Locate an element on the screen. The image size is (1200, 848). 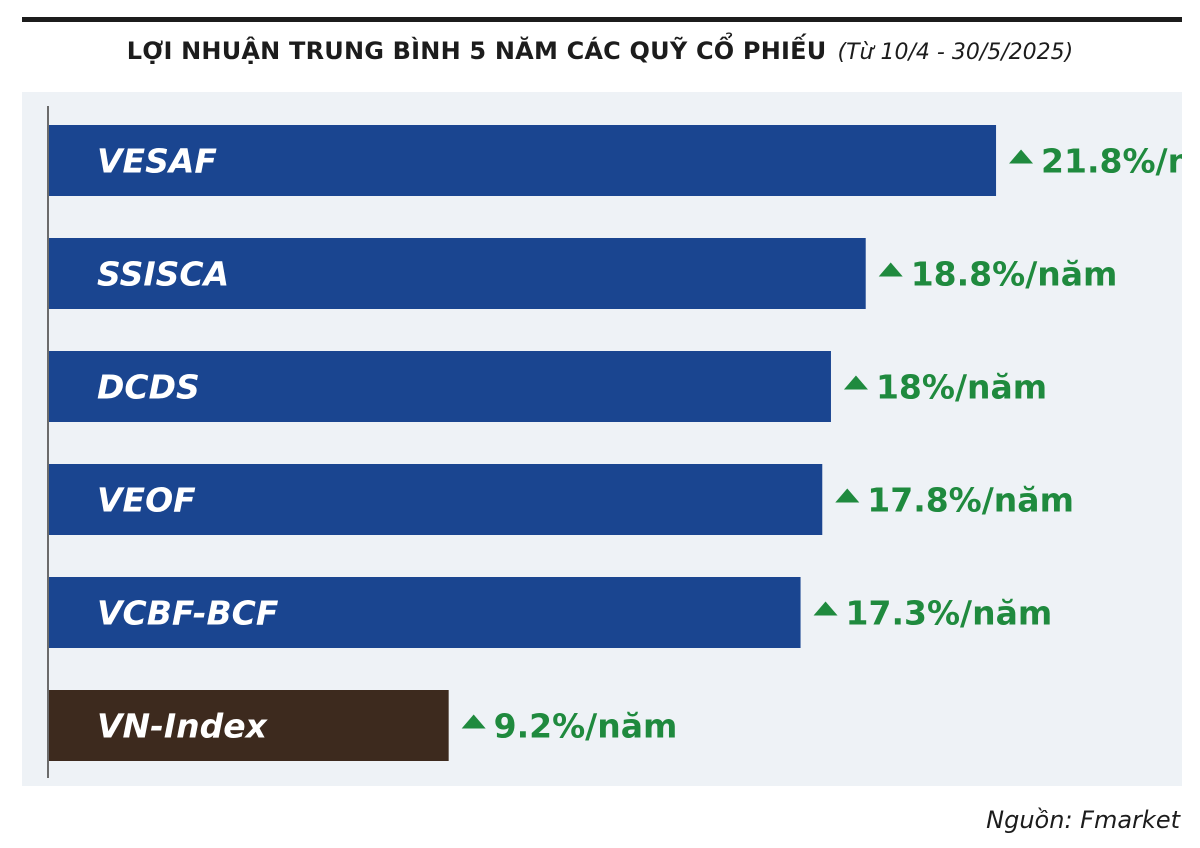
bar-vesaf is located at coordinates (523, 160).